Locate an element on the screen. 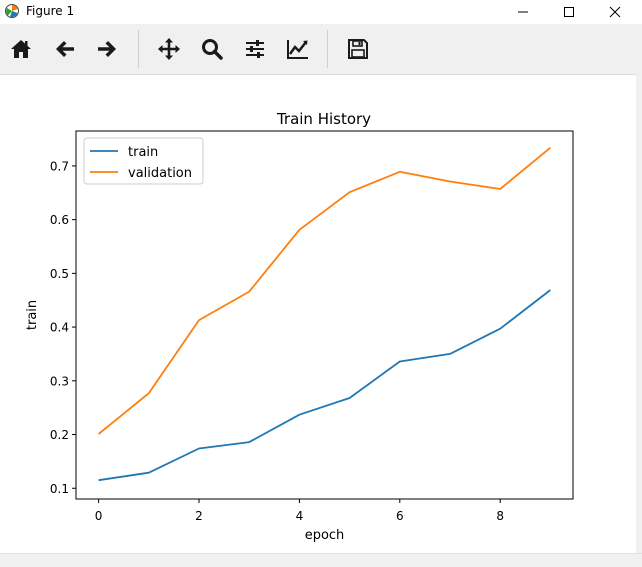  zoom-button is located at coordinates (212, 49).